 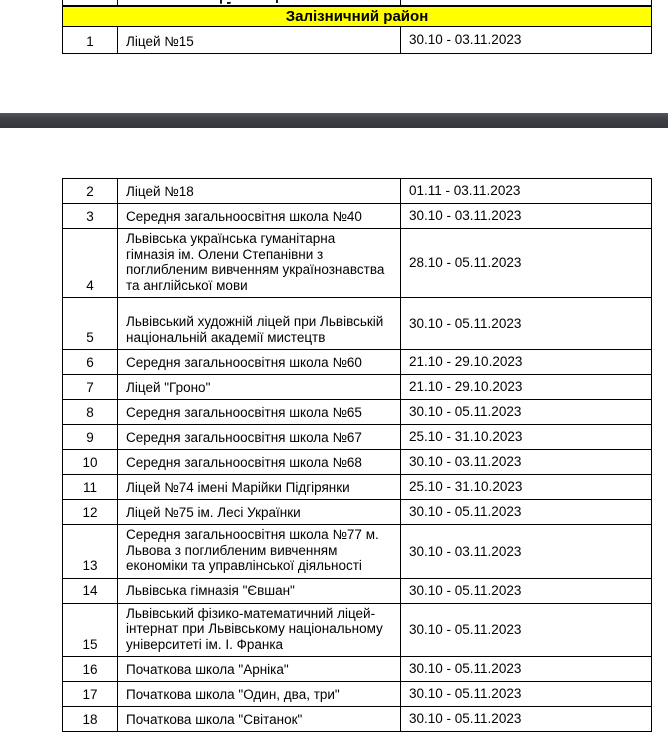 I want to click on school-name: Ліцей №15, so click(x=160, y=41).